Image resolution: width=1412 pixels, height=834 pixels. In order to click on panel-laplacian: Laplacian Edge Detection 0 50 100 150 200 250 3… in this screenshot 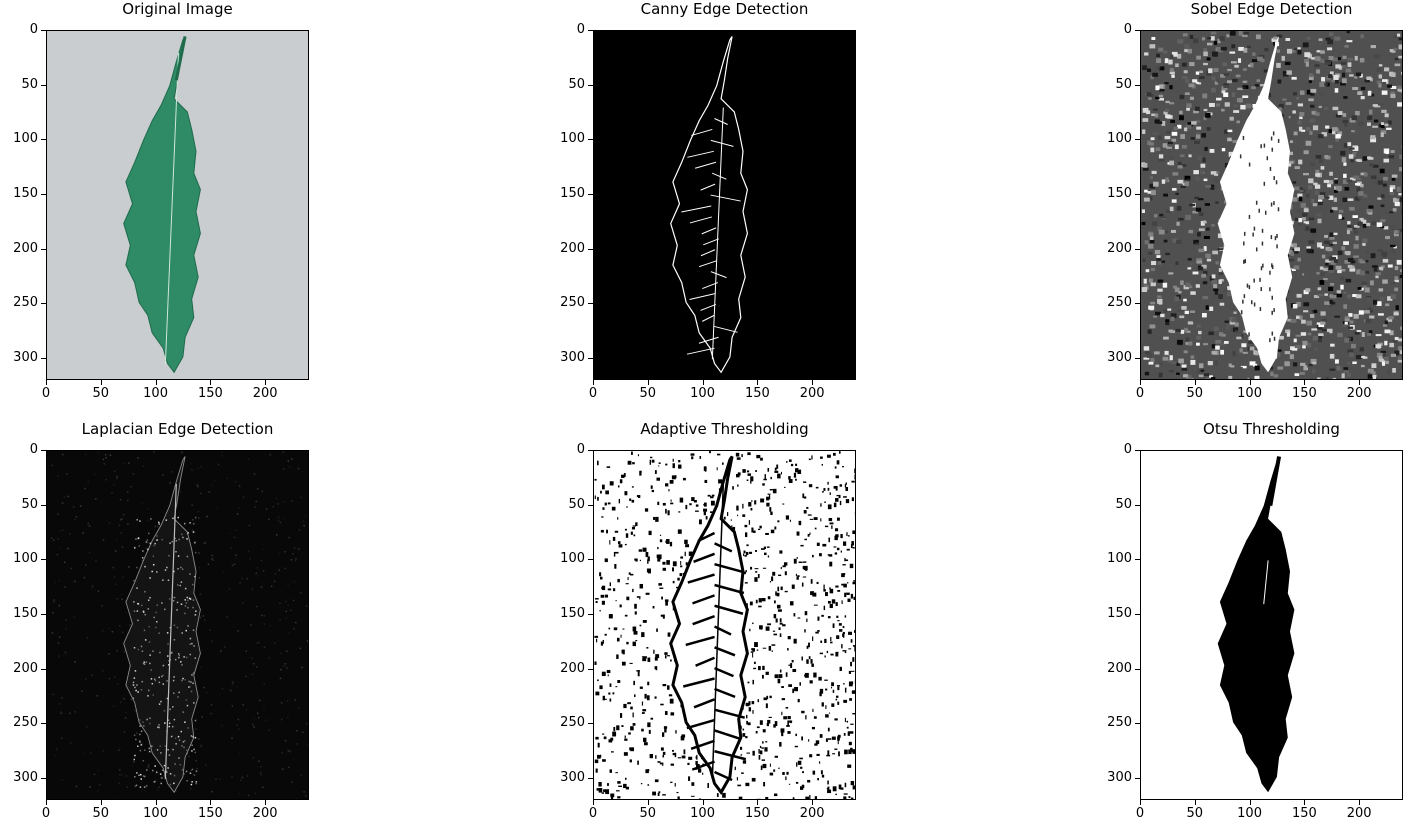, I will do `click(161, 627)`.